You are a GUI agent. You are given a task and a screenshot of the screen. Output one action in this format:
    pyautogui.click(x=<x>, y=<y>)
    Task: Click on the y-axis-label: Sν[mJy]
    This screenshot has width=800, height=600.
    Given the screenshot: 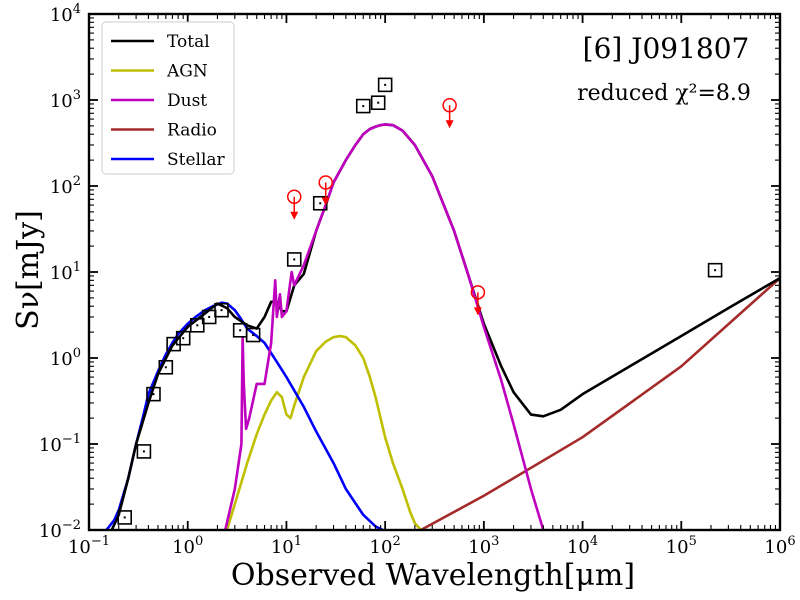 What is the action you would take?
    pyautogui.click(x=28, y=270)
    